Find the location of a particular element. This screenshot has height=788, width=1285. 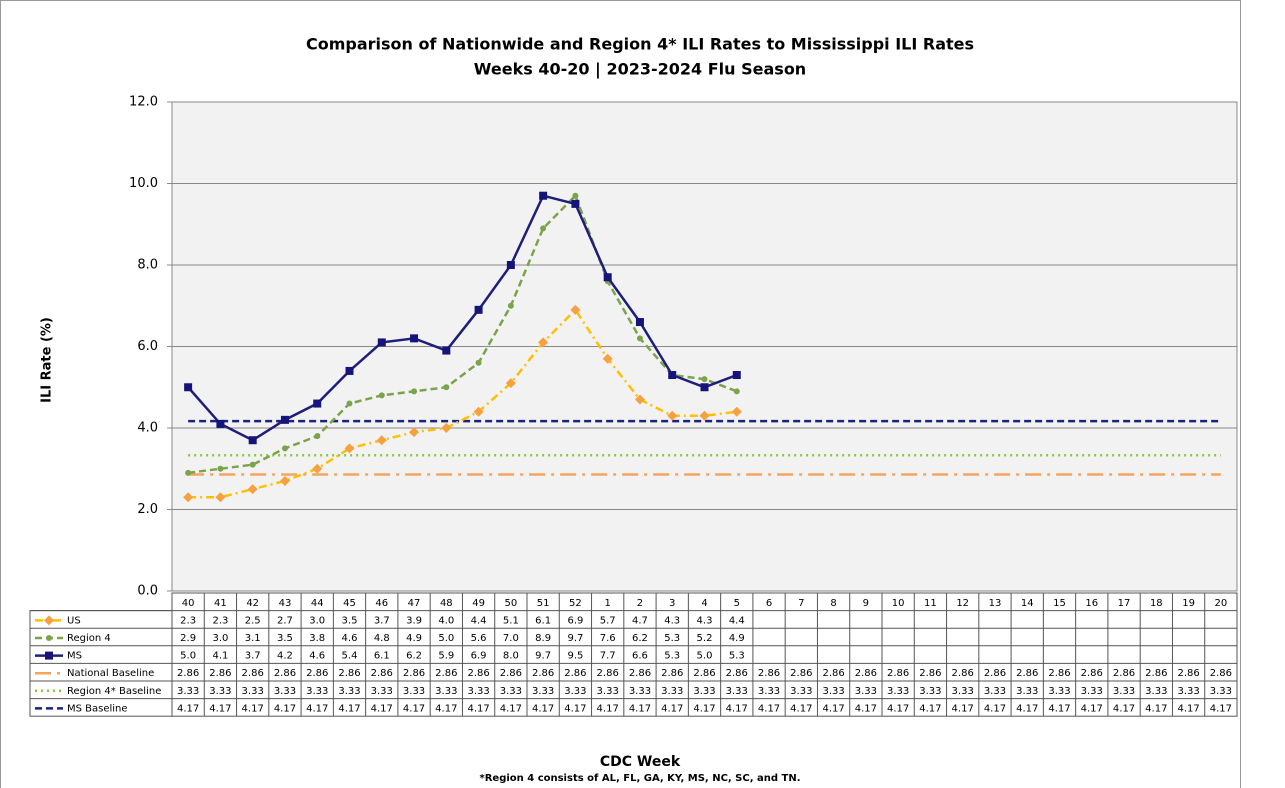

x-tick-label: 15 is located at coordinates (1059, 603).